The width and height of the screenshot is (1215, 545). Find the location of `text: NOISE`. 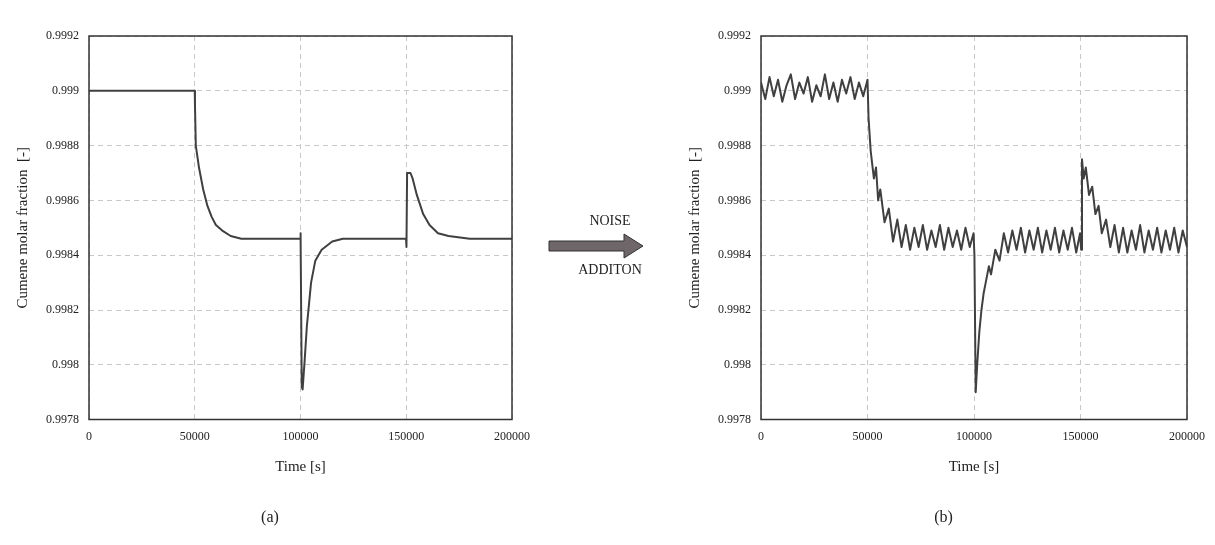

text: NOISE is located at coordinates (610, 221).